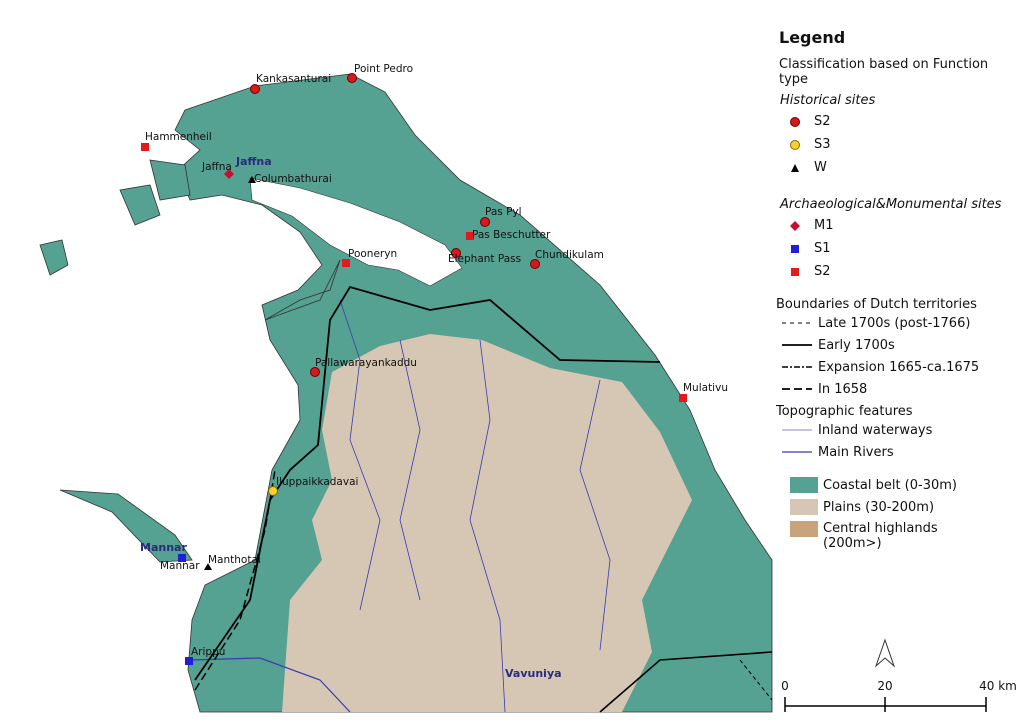 The height and width of the screenshot is (724, 1024). What do you see at coordinates (383, 69) in the screenshot?
I see `site-label: Point Pedro` at bounding box center [383, 69].